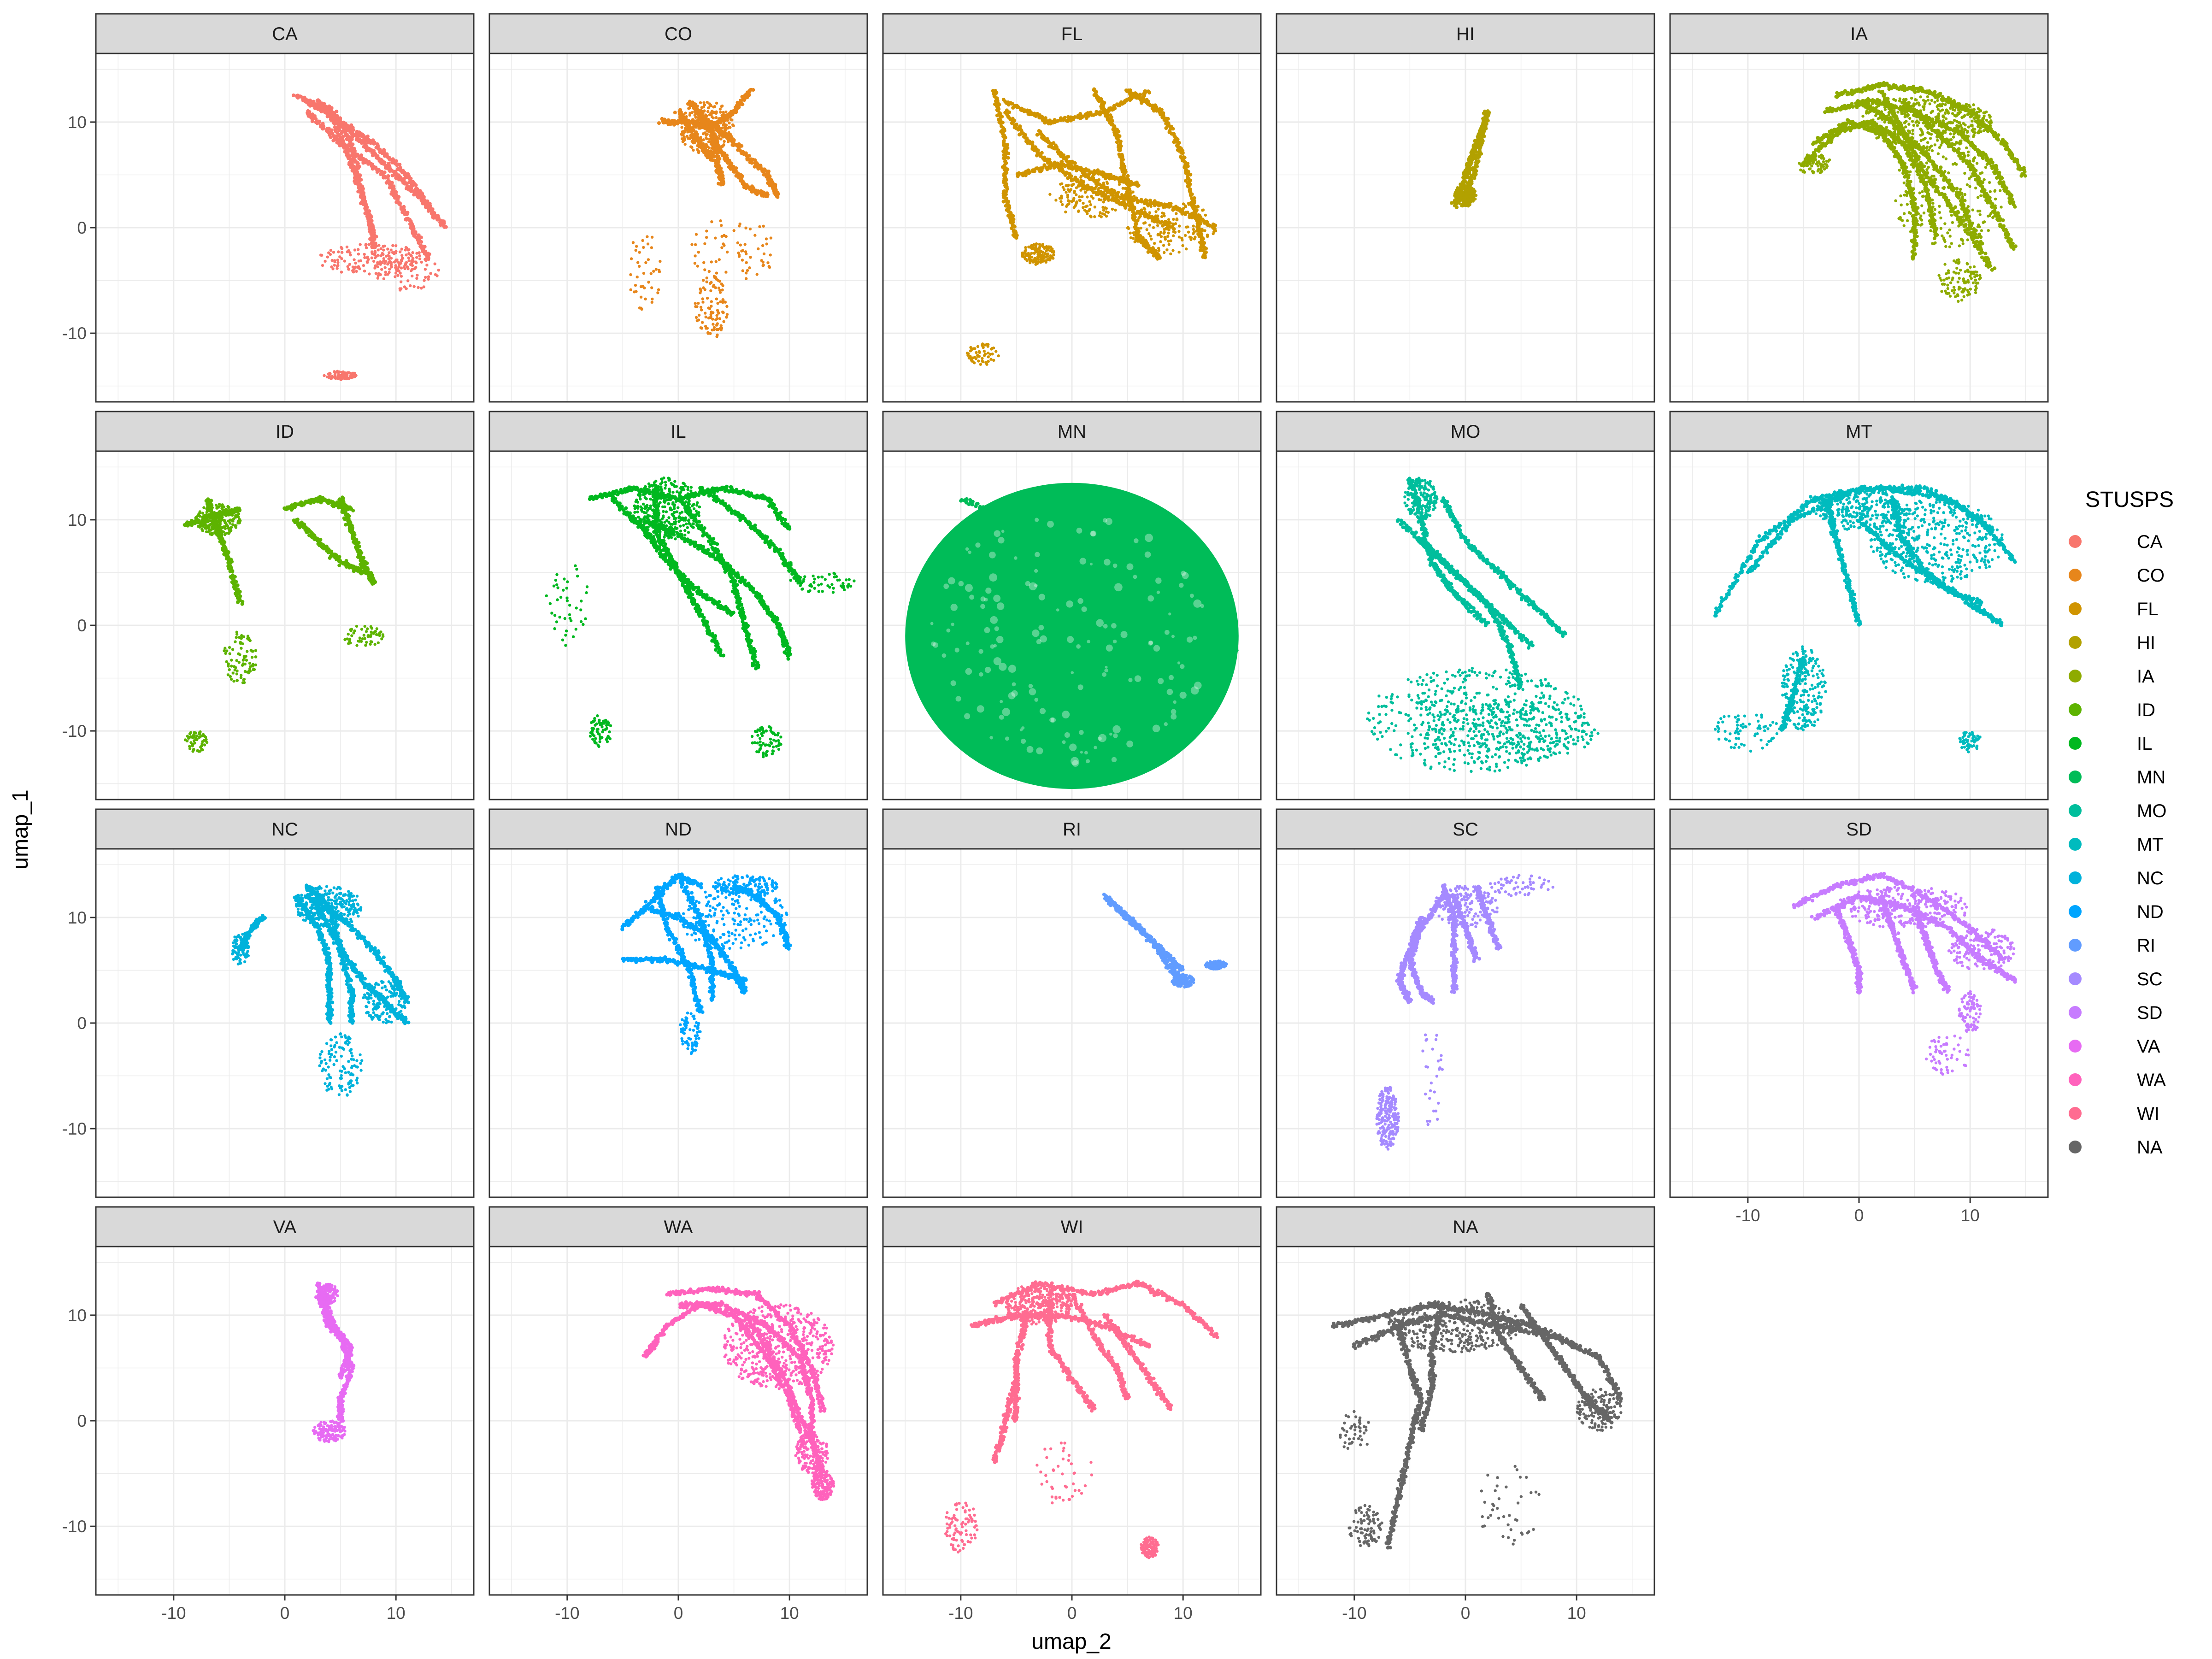 This screenshot has height=1659, width=2212. I want to click on panel-border-nd, so click(678, 1023).